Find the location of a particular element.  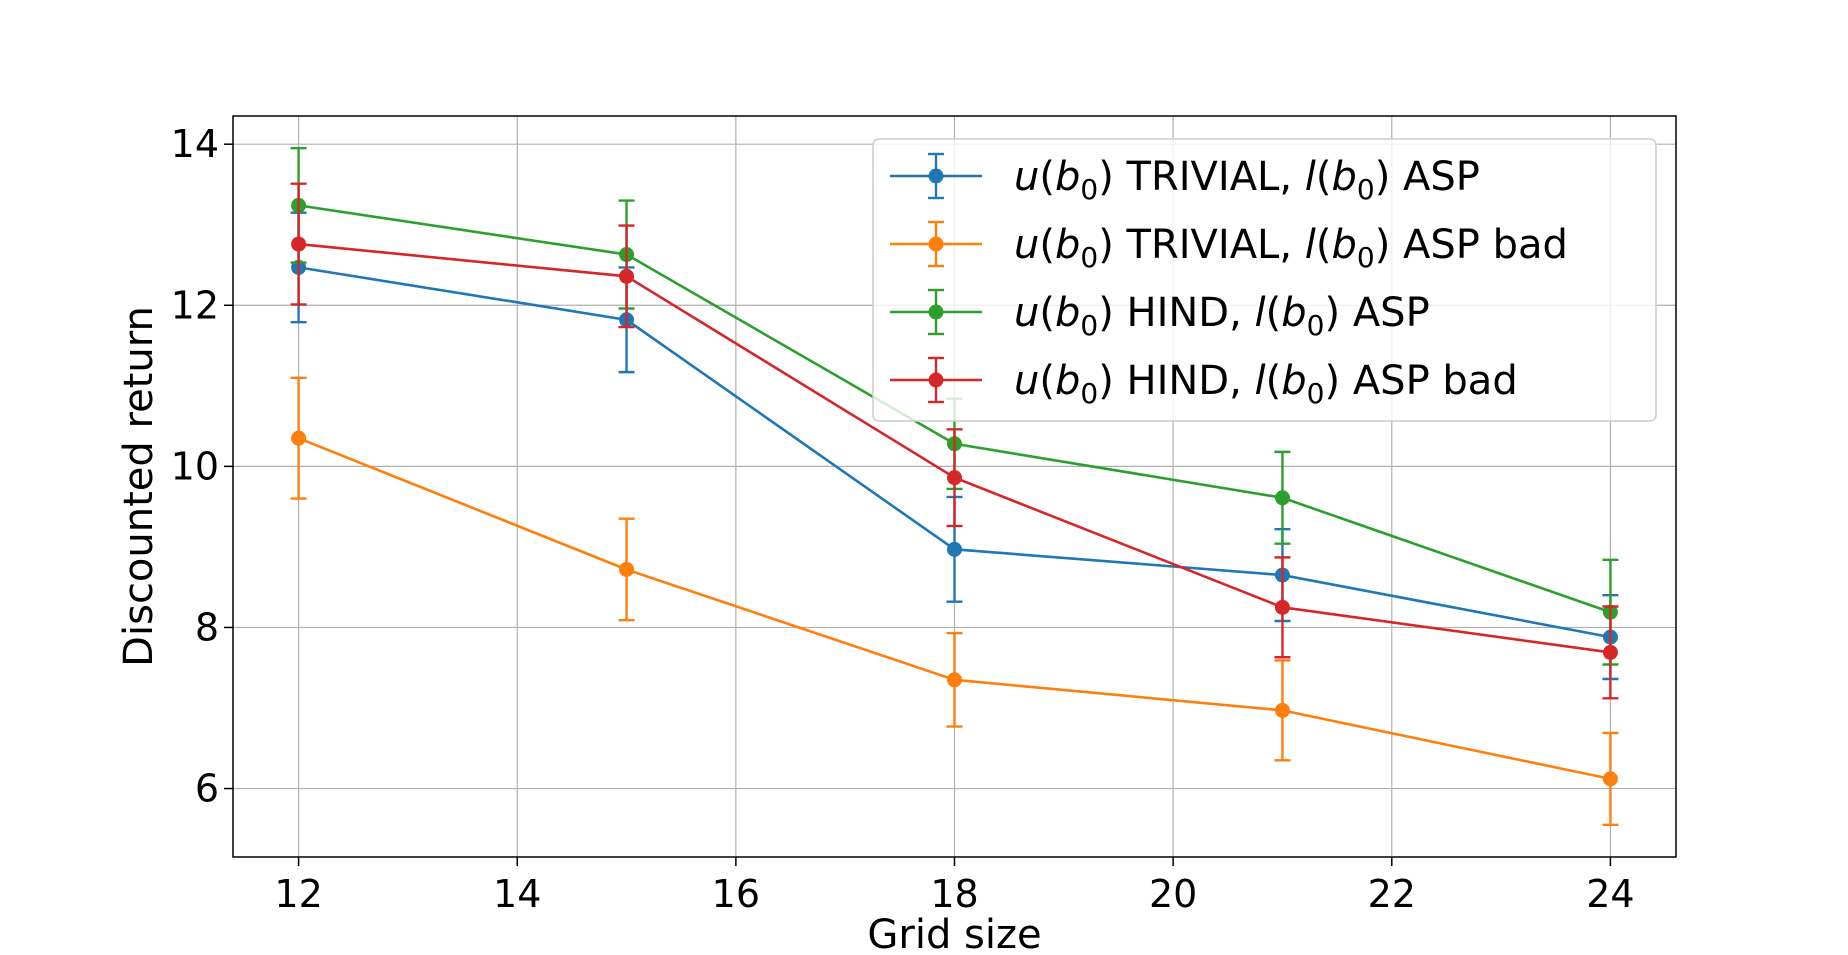

legend-entry: u(b0) HIND, l(b0) ASP is located at coordinates (1160, 315).